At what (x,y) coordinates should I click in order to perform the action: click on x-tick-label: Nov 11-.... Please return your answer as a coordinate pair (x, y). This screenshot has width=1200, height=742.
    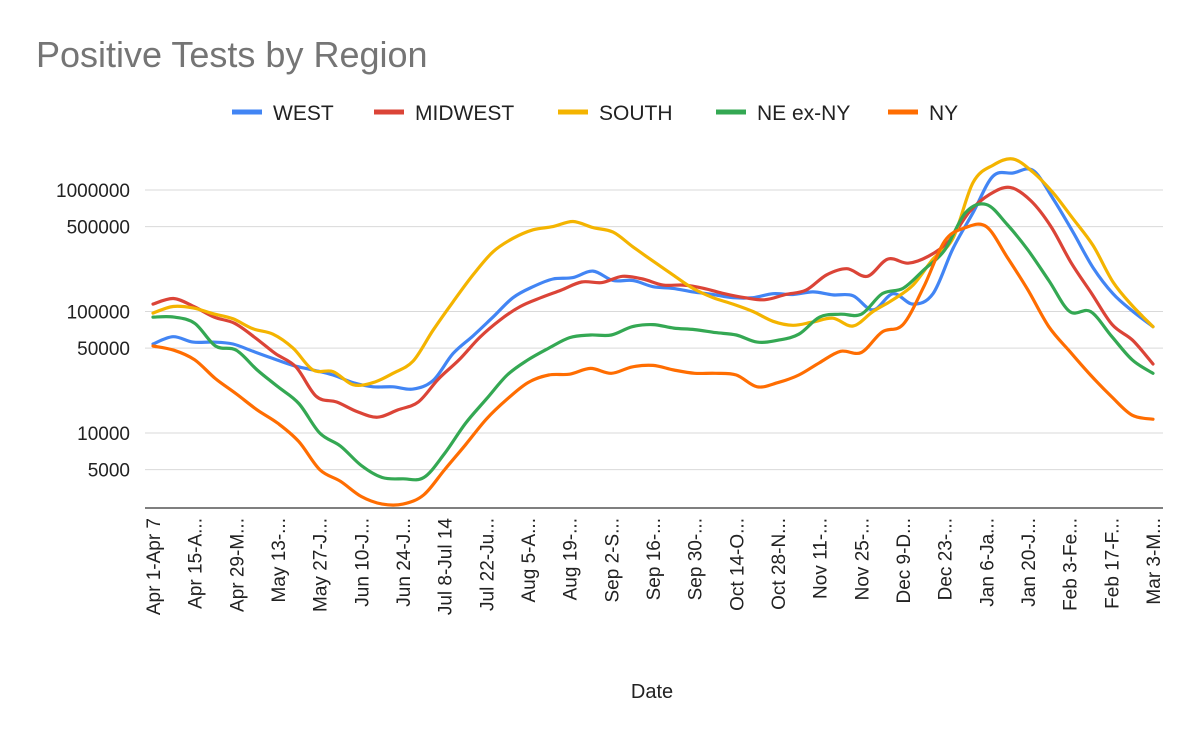
    Looking at the image, I should click on (821, 558).